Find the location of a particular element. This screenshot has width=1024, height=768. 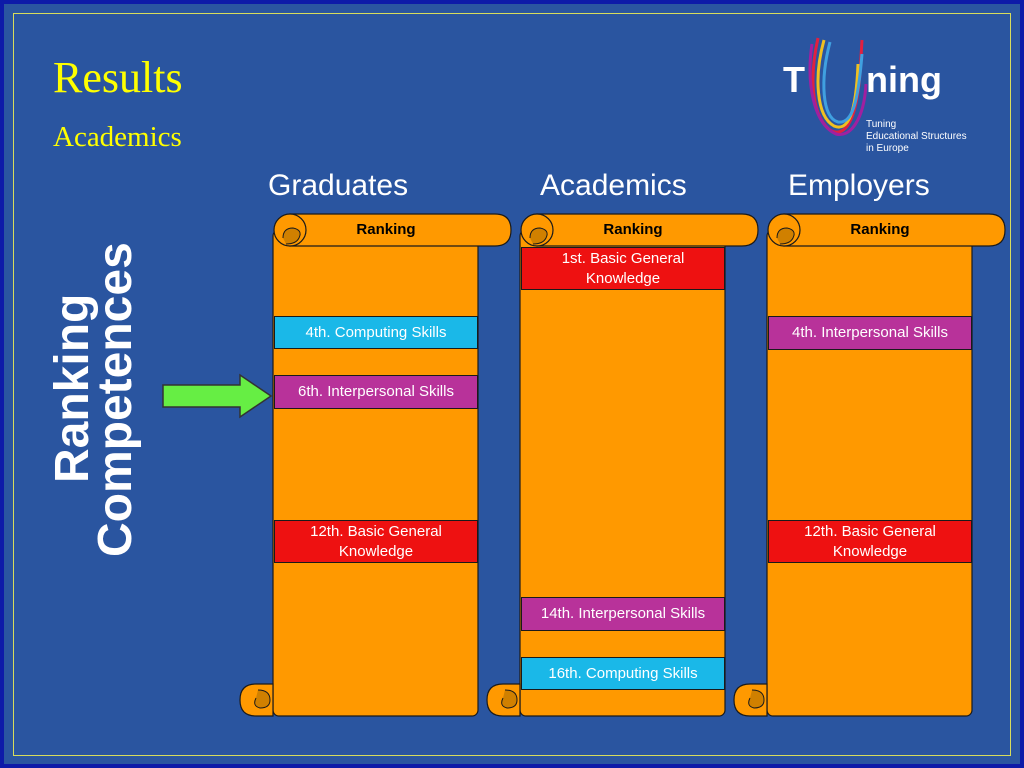

column-heading-academics: Academics is located at coordinates (613, 185).